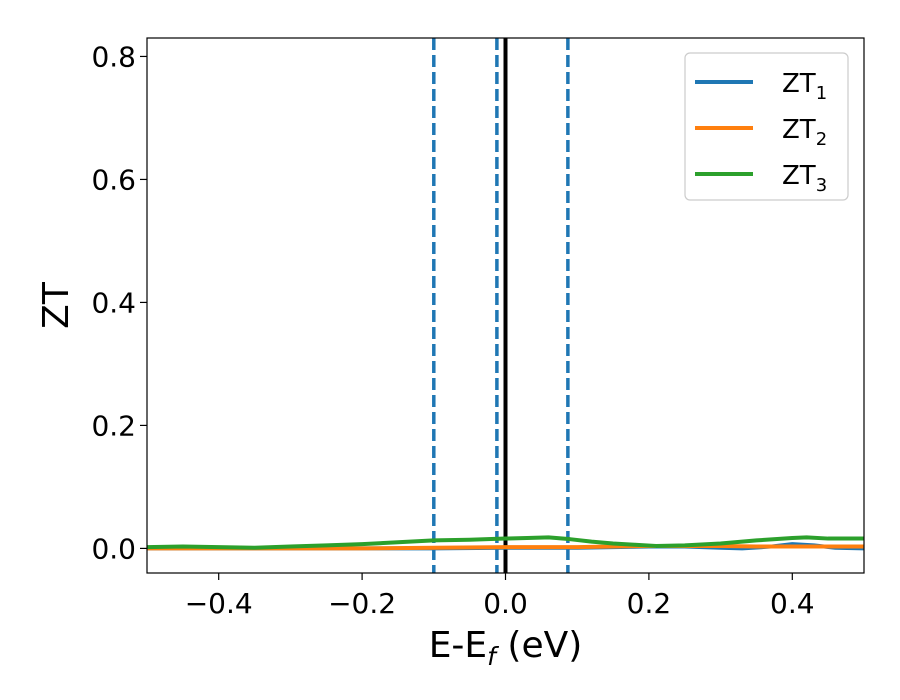 The height and width of the screenshot is (700, 900). I want to click on x-tick-label: 0.2, so click(649, 603).